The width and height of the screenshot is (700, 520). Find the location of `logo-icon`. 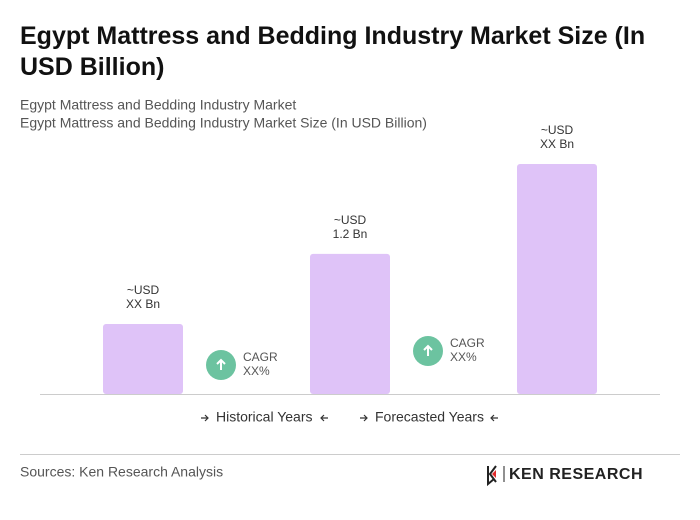

logo-icon is located at coordinates (496, 476).